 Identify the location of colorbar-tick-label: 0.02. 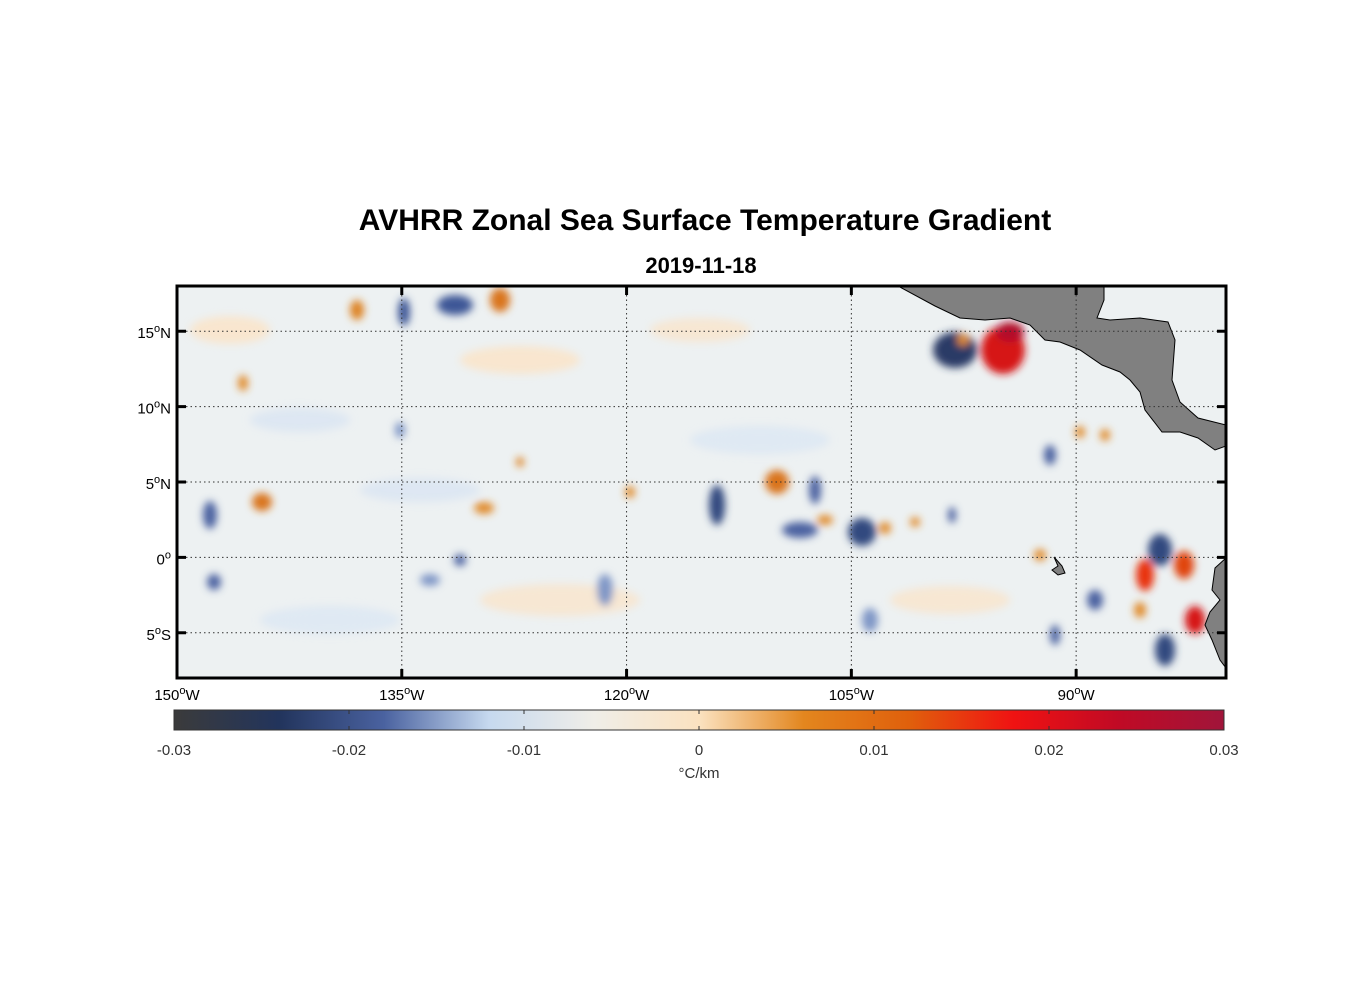
(1048, 750).